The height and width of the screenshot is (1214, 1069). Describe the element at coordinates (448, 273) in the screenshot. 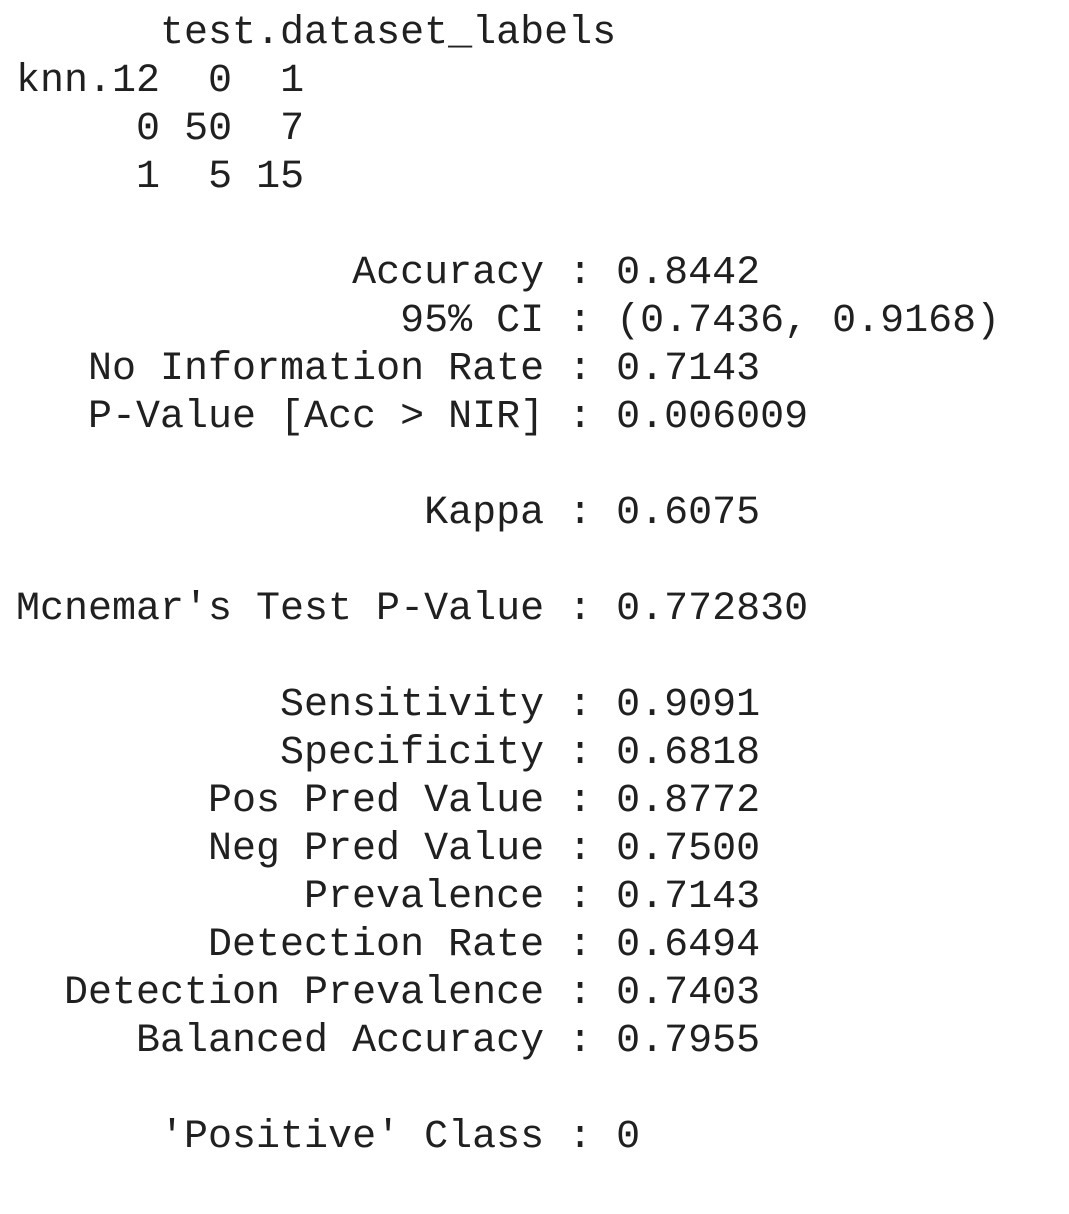

I see `stat-label-accuracy: Accuracy` at that location.